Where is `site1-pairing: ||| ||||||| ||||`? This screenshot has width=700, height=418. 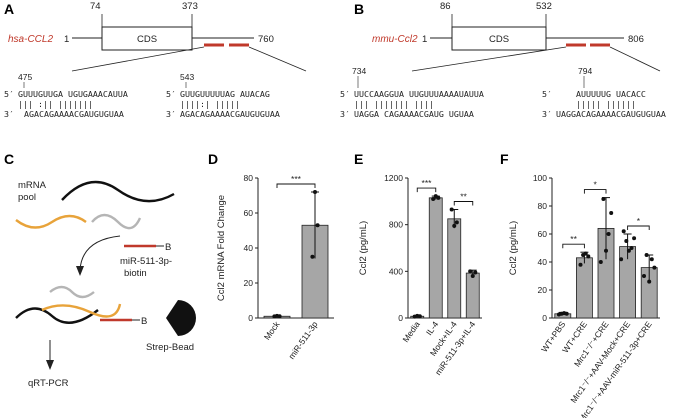 site1-pairing: ||| ||||||| |||| is located at coordinates (394, 104).